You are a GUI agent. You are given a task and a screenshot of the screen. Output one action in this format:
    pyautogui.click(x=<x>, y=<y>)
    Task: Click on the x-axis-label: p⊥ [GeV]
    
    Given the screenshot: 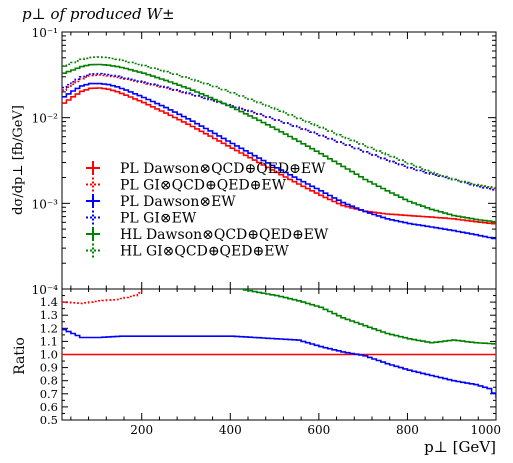 What is the action you would take?
    pyautogui.click(x=460, y=447)
    